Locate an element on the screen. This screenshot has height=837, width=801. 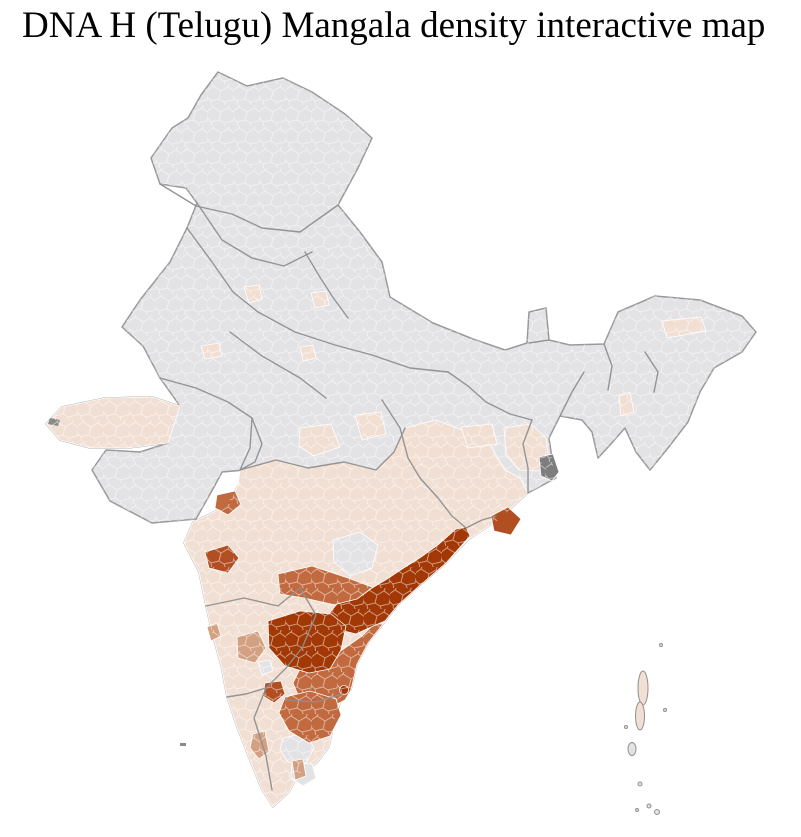
region-little-andaman is located at coordinates (632, 749).